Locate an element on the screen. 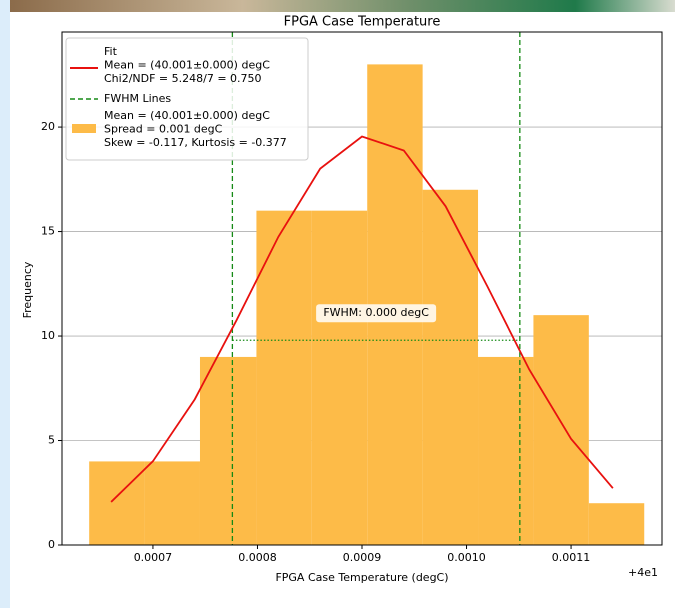 This screenshot has height=608, width=675. y-axis-label: Frequency is located at coordinates (27, 289).